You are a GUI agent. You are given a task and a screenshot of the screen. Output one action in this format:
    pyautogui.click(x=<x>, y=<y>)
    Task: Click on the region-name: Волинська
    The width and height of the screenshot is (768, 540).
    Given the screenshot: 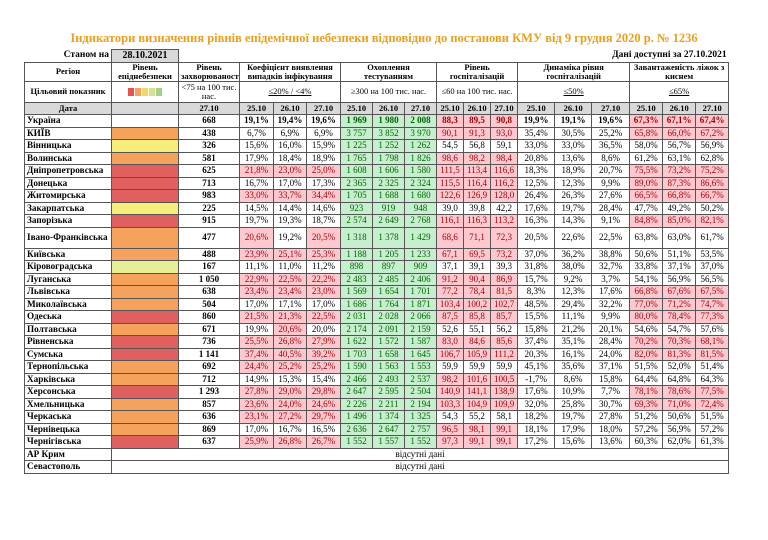 What is the action you would take?
    pyautogui.click(x=68, y=158)
    